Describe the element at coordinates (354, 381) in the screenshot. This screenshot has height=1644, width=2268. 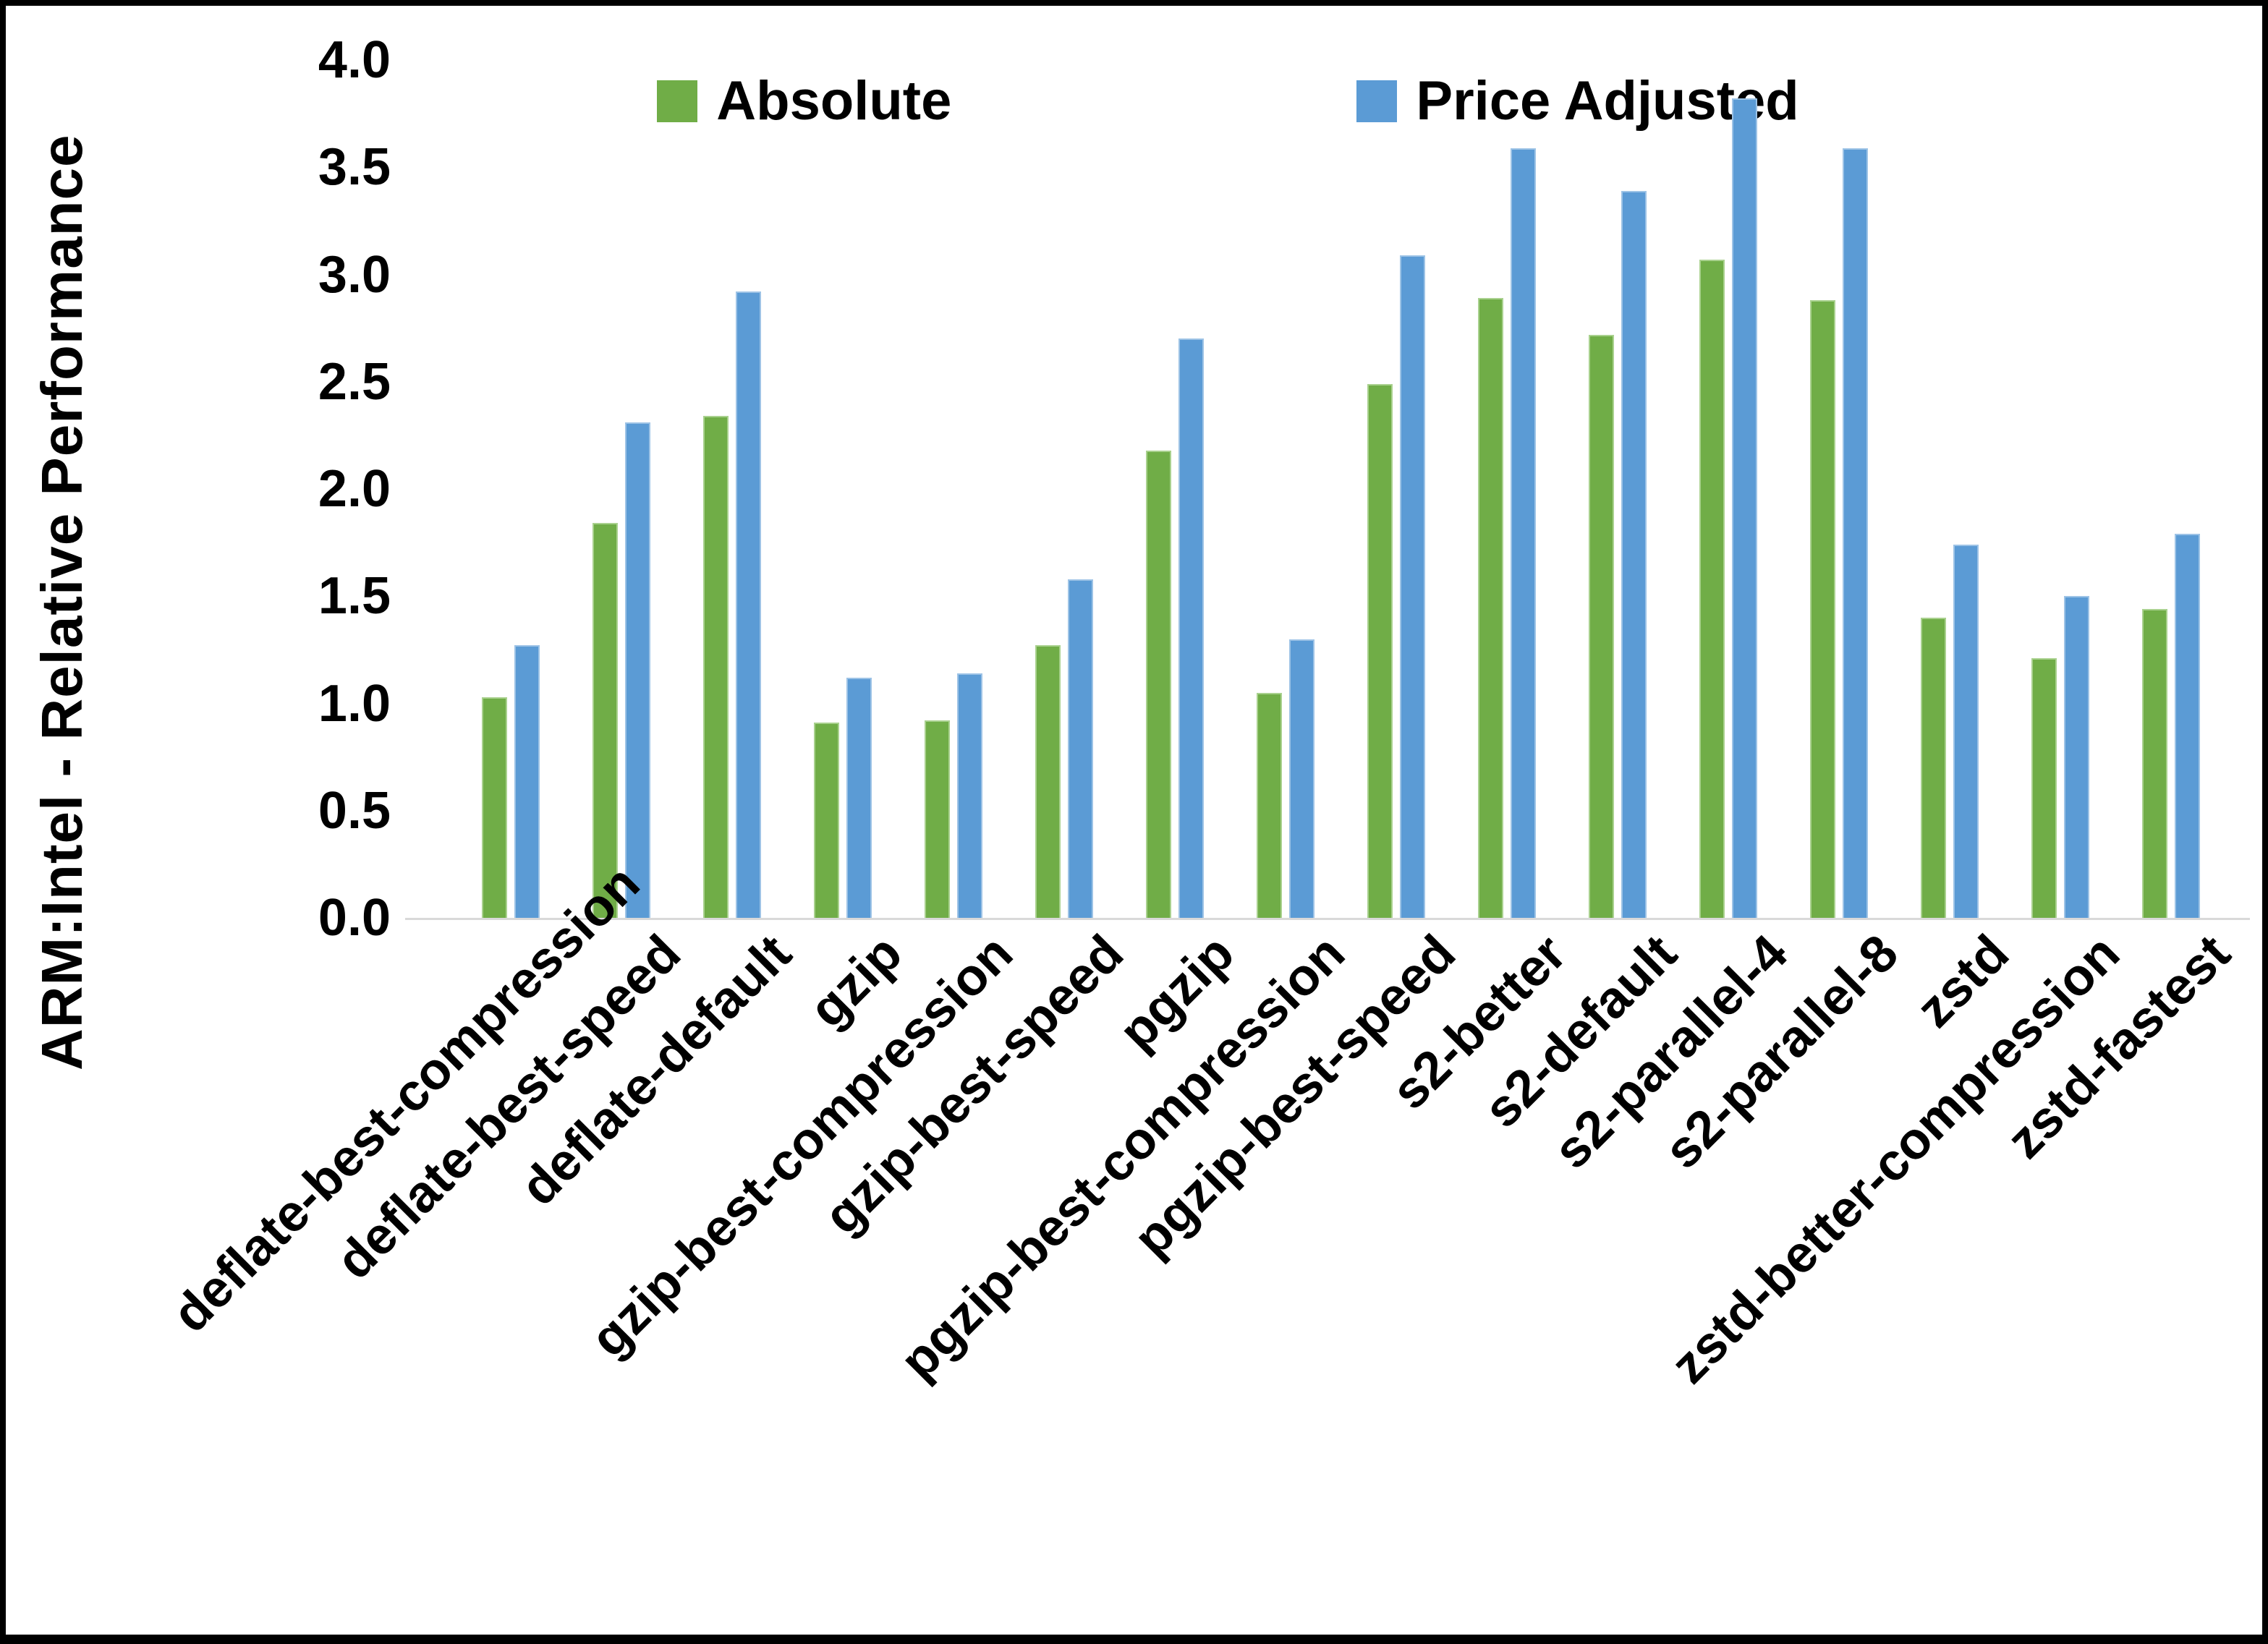
I see `y-tick-label: 2.5` at that location.